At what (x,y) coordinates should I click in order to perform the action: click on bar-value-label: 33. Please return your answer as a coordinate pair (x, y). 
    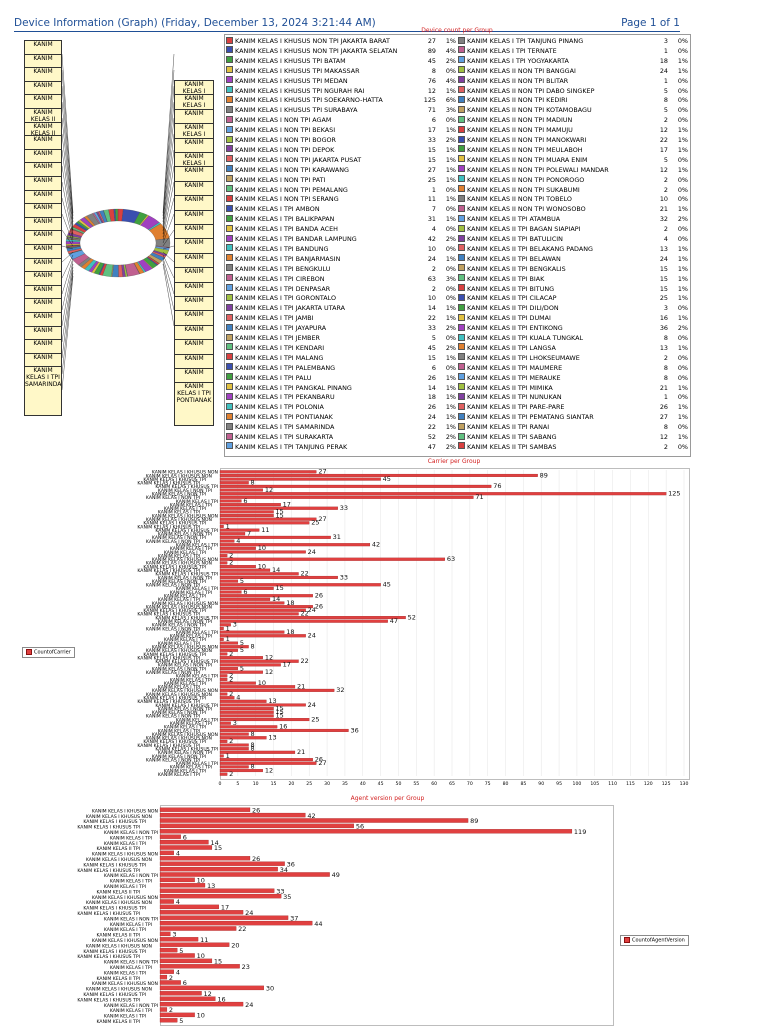
    Looking at the image, I should click on (344, 508).